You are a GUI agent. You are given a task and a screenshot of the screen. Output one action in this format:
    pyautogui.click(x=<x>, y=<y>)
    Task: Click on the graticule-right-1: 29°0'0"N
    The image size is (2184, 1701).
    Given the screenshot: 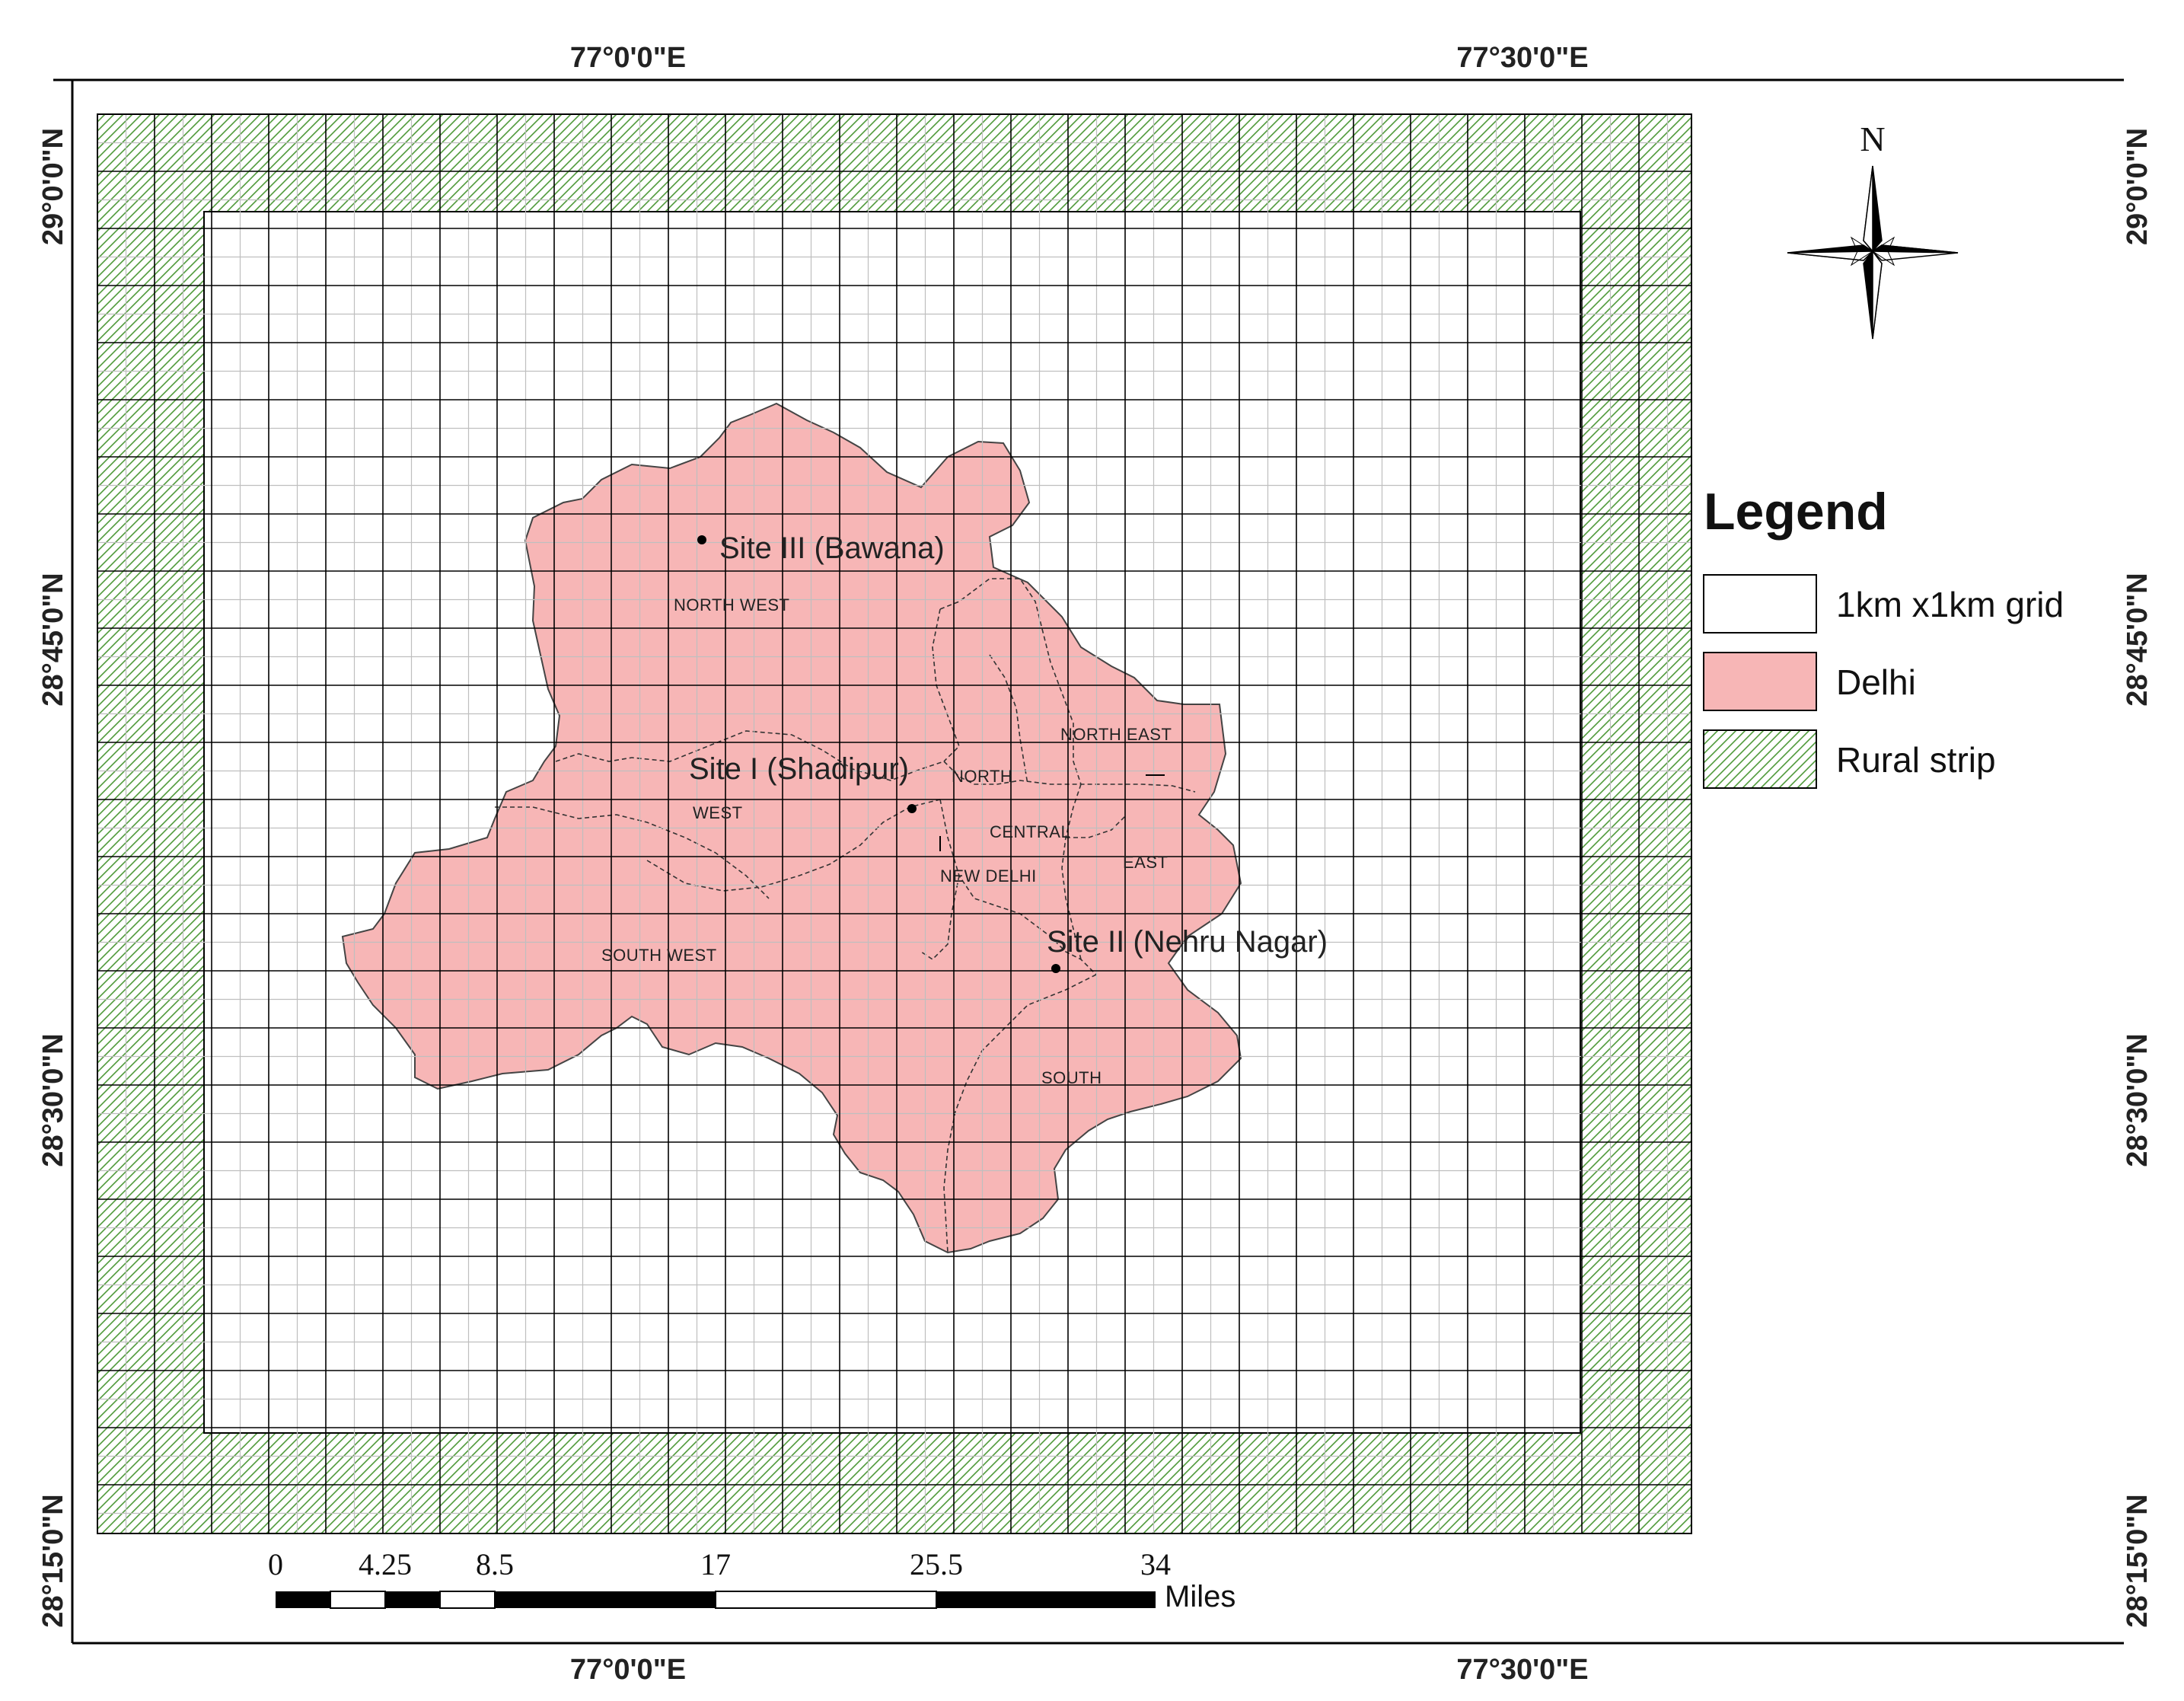 What is the action you would take?
    pyautogui.click(x=2138, y=186)
    